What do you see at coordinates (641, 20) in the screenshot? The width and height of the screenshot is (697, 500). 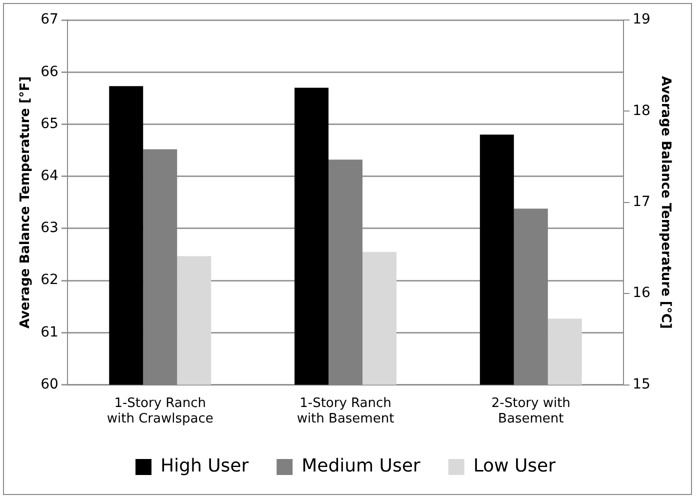 I see `y2-tick-label: 19` at bounding box center [641, 20].